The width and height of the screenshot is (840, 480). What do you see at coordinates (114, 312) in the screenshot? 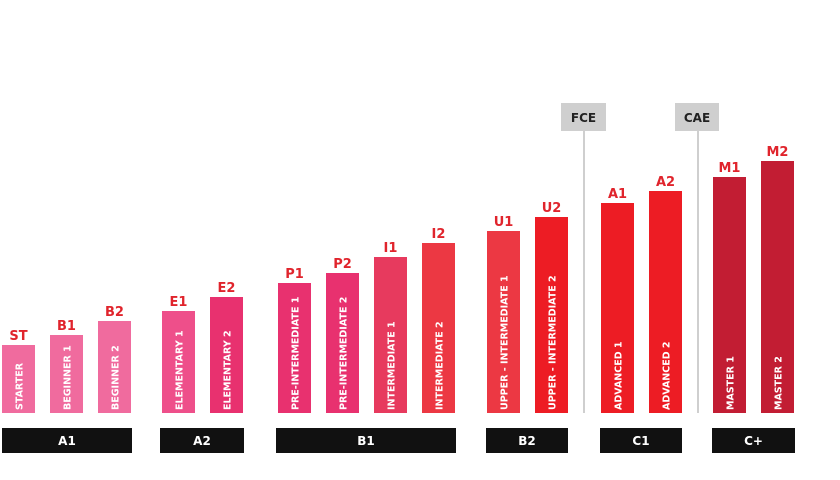
I see `bar-code-label: B2` at bounding box center [114, 312].